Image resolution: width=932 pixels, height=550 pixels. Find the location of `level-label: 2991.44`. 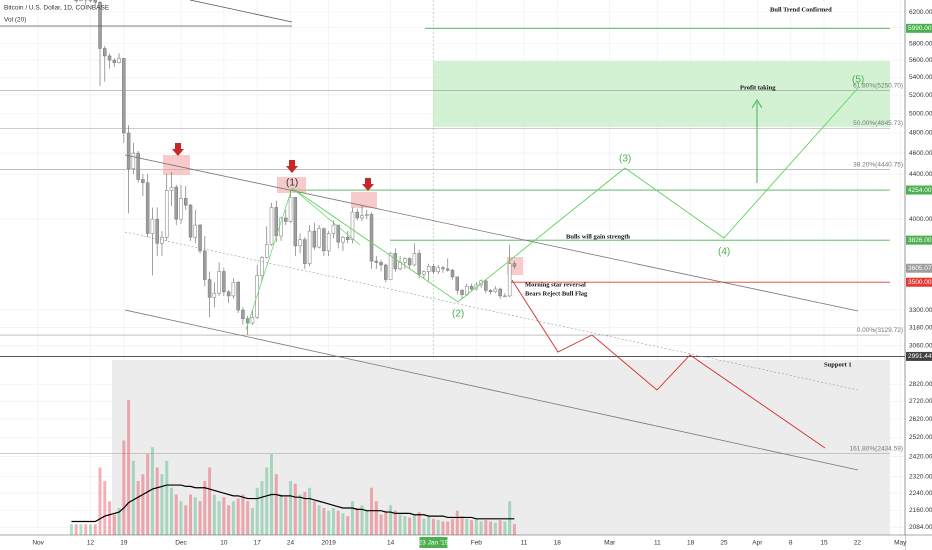

level-label: 2991.44 is located at coordinates (920, 356).